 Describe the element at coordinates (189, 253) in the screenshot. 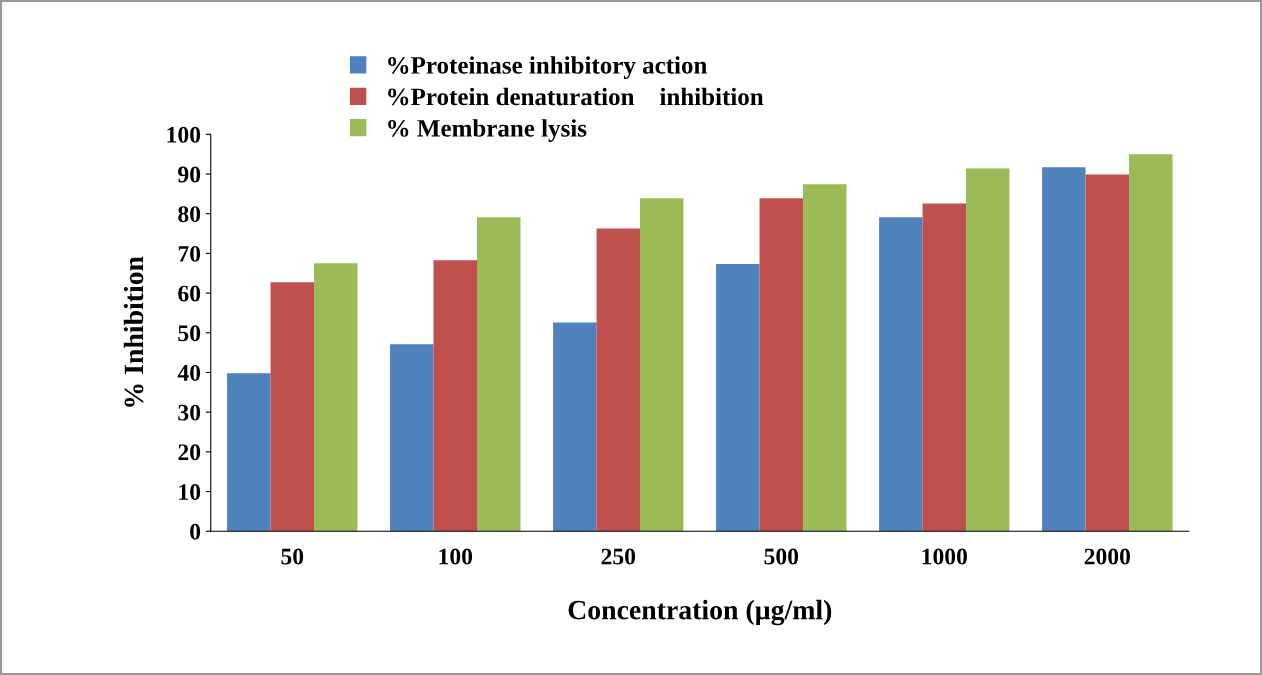

I see `y-tick-label: 70` at that location.